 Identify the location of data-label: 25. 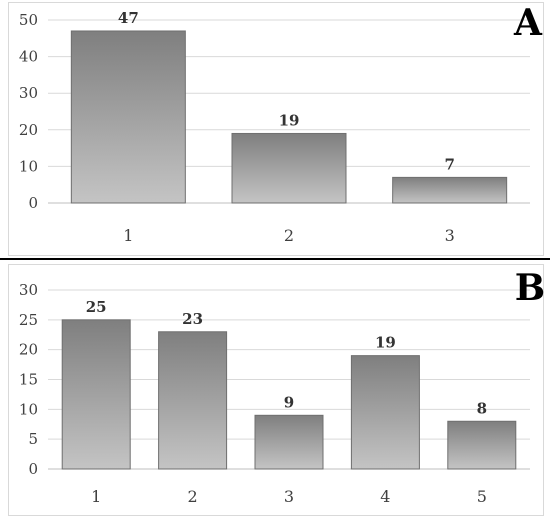
(96, 307).